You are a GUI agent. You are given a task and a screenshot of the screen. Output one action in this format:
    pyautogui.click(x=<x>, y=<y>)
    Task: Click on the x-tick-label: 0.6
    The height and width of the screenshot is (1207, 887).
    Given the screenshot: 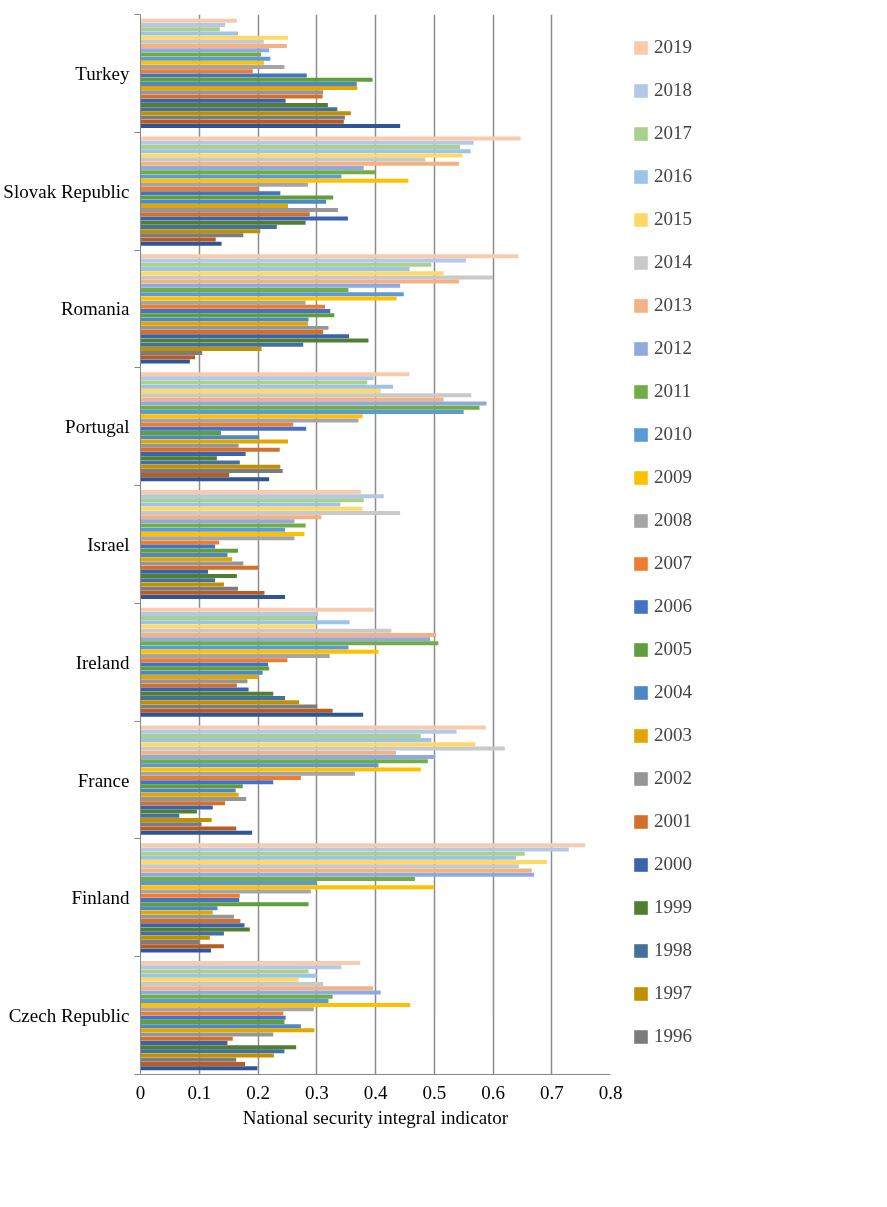 What is the action you would take?
    pyautogui.click(x=493, y=1092)
    